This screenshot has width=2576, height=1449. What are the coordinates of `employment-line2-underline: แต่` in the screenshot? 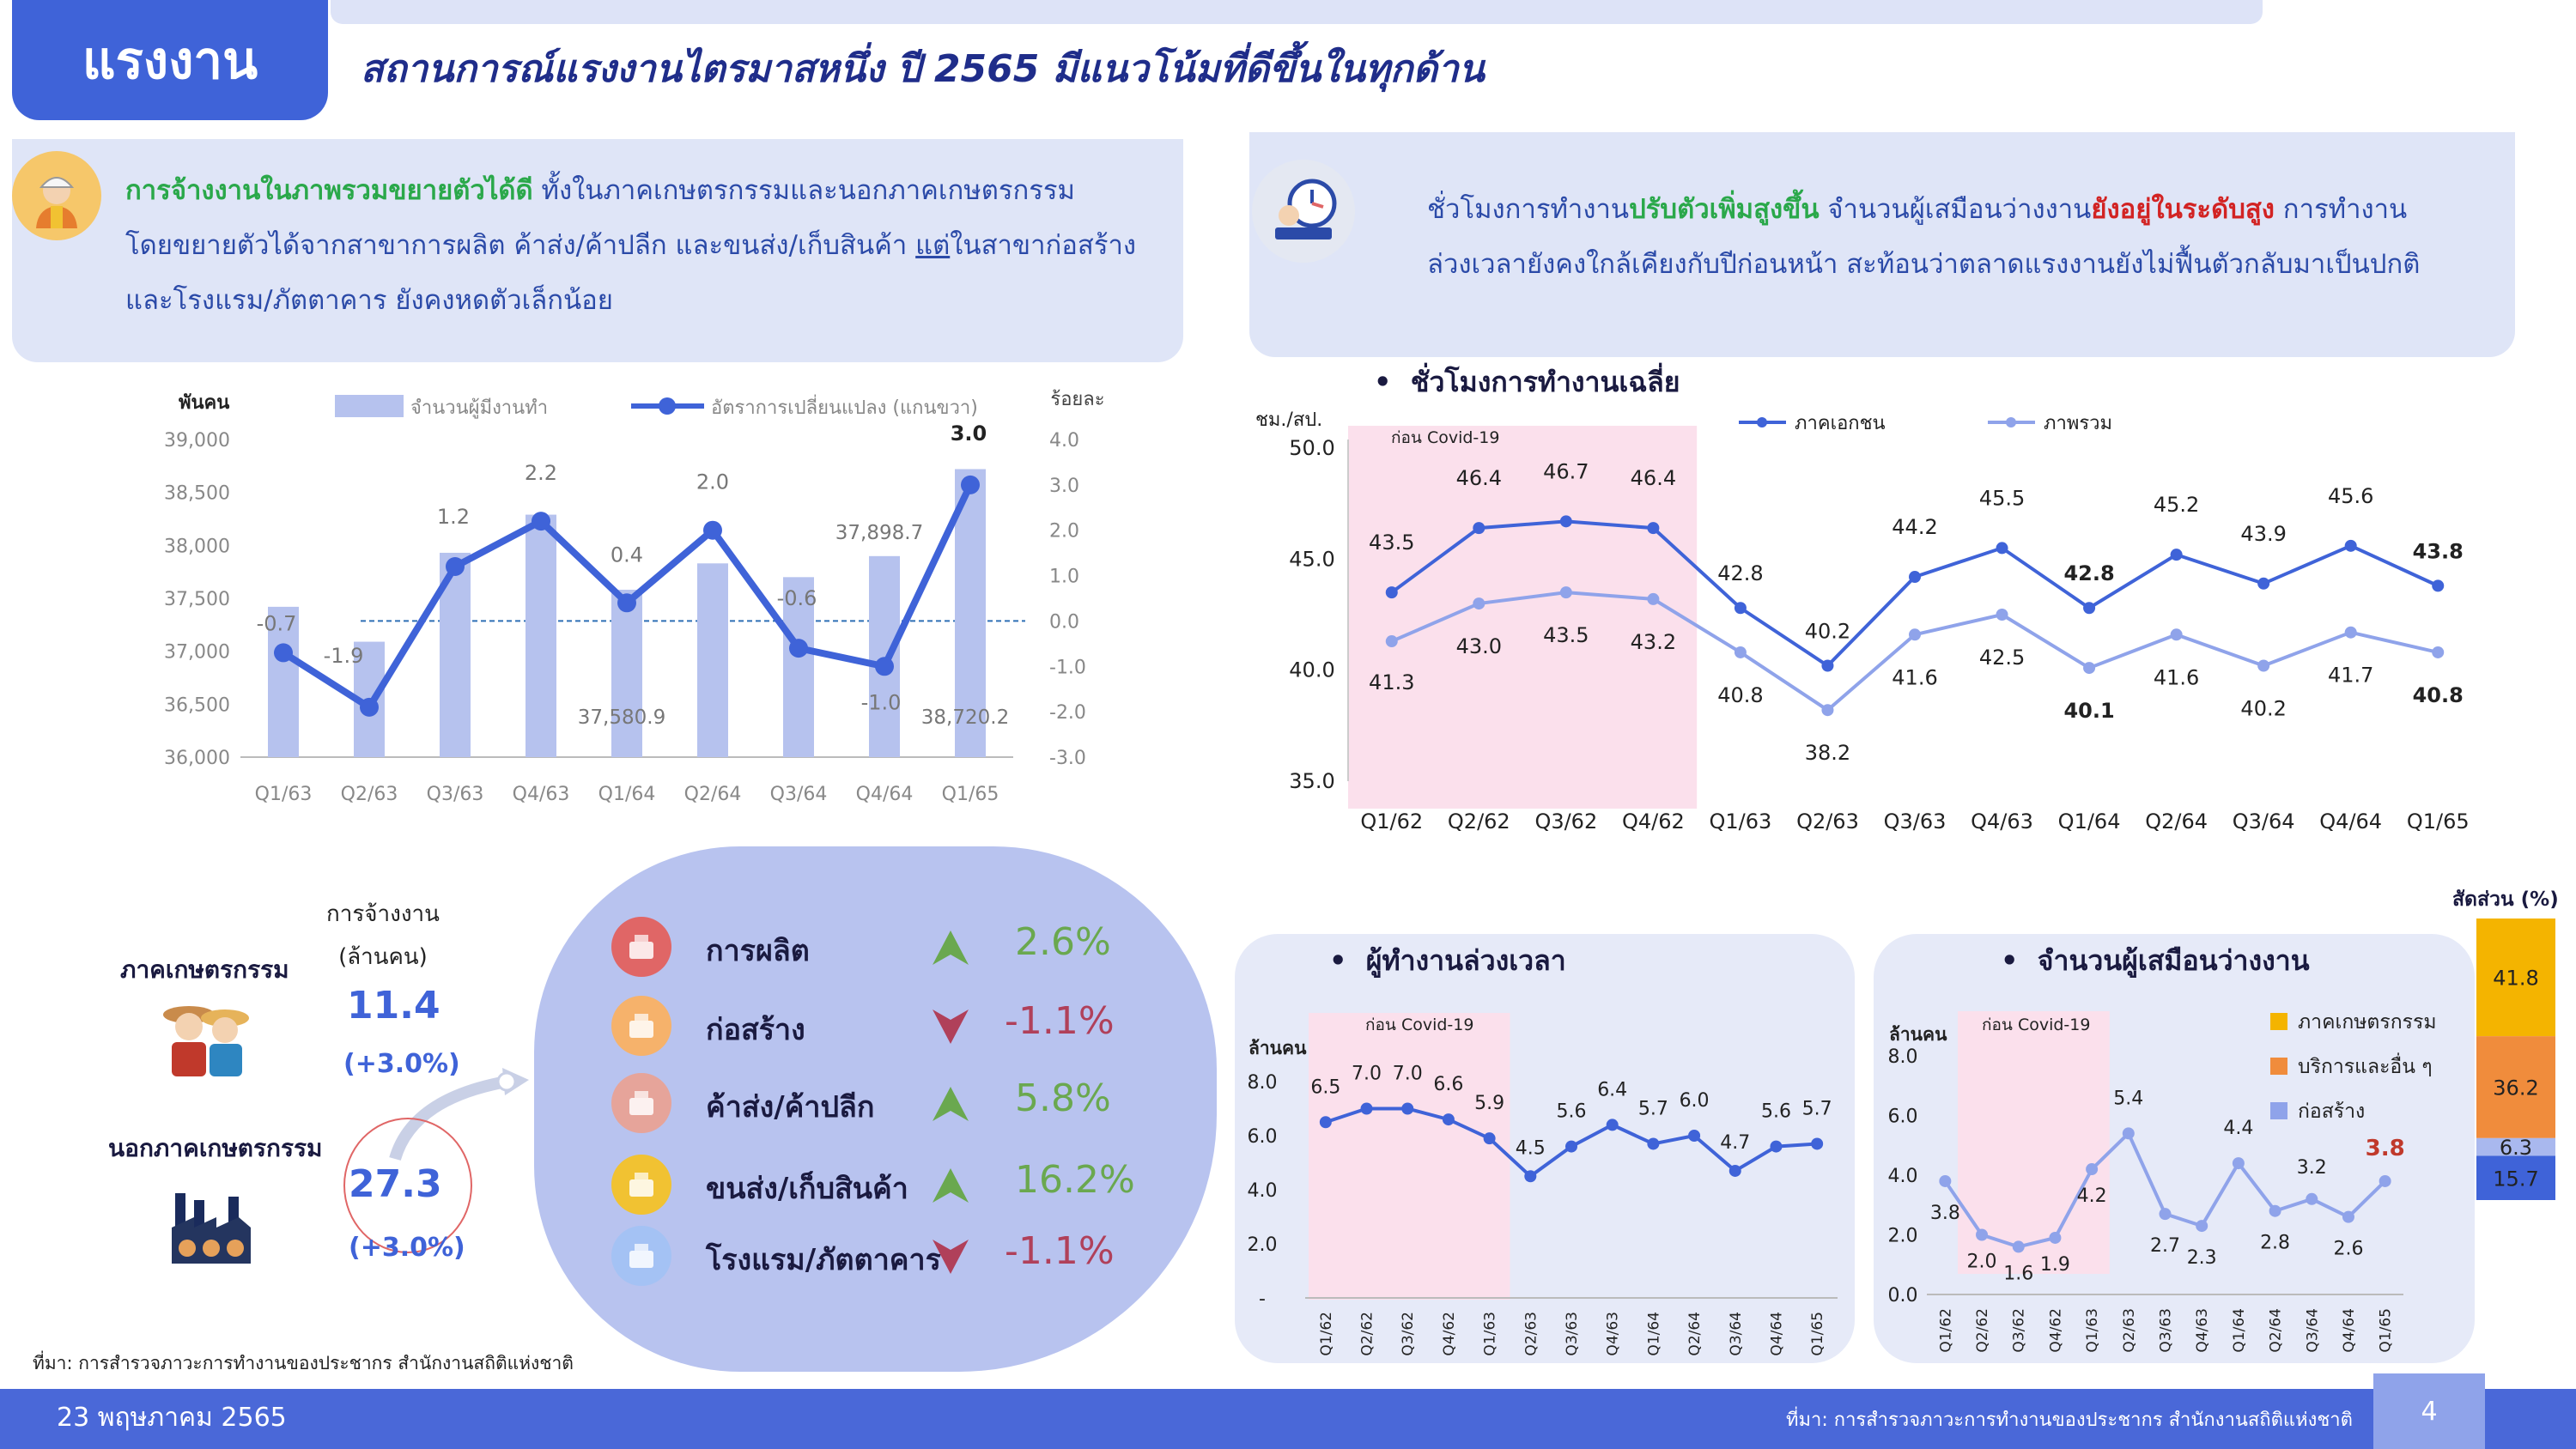 It's located at (933, 245).